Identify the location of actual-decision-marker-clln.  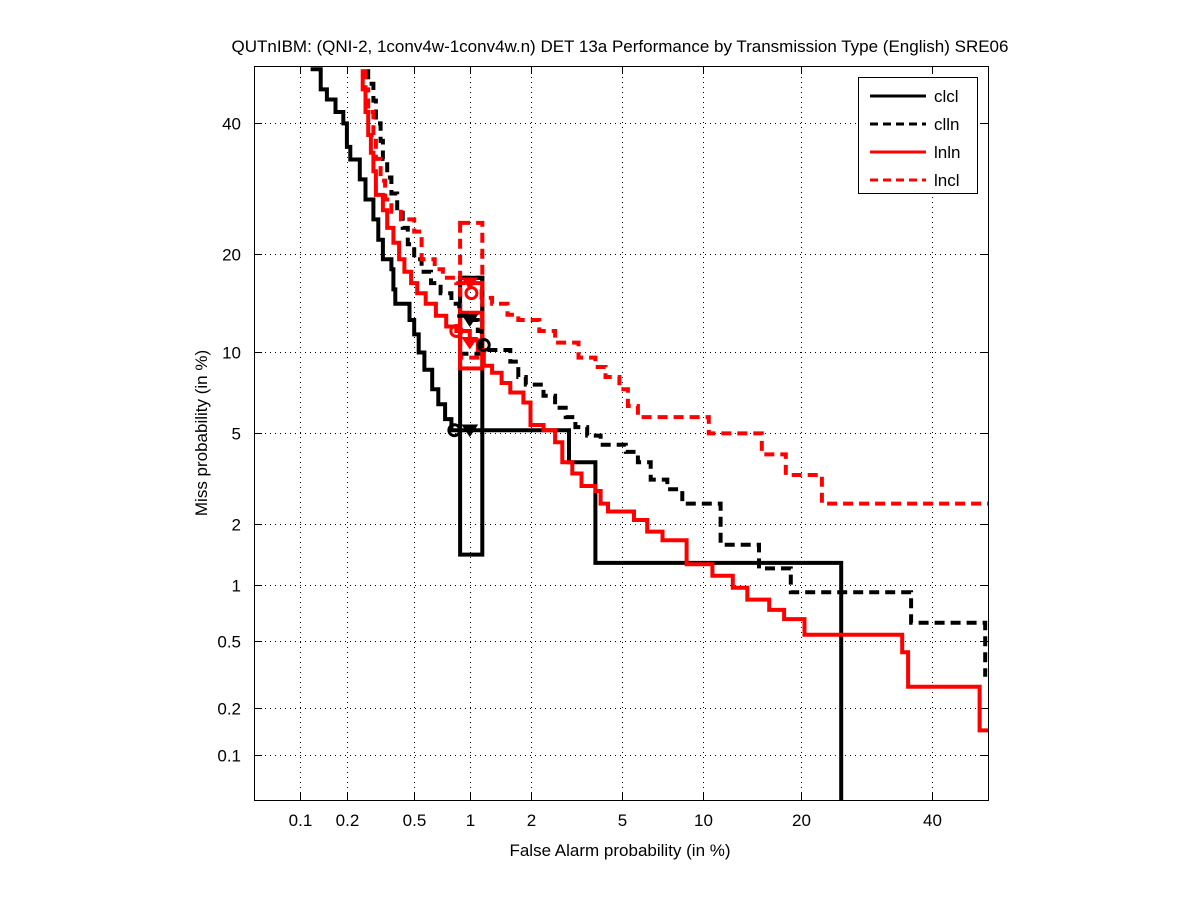
(483, 345).